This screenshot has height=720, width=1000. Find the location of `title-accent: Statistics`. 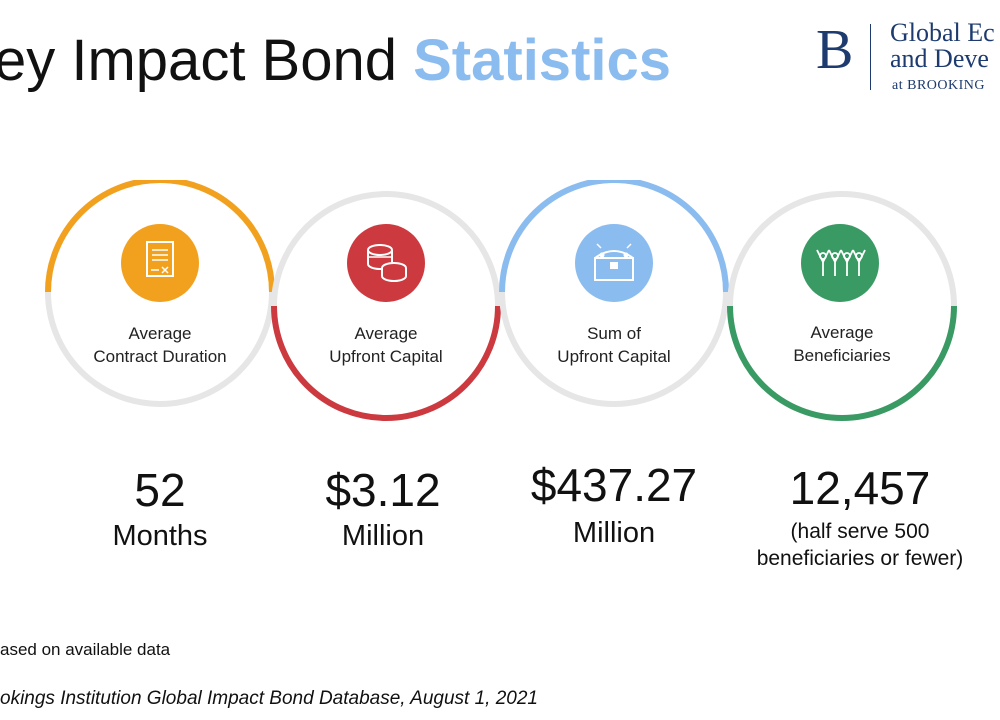

title-accent: Statistics is located at coordinates (542, 60).